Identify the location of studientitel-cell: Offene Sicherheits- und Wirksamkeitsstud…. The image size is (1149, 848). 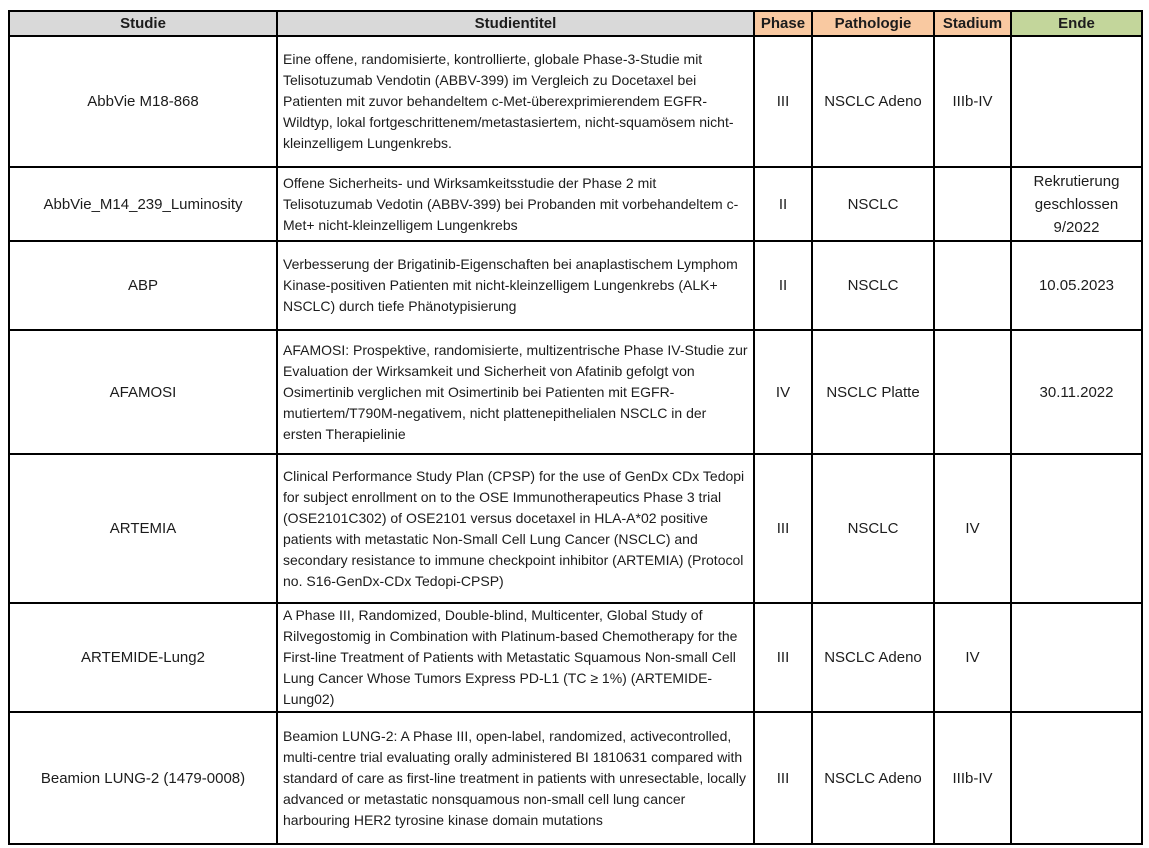
(515, 204).